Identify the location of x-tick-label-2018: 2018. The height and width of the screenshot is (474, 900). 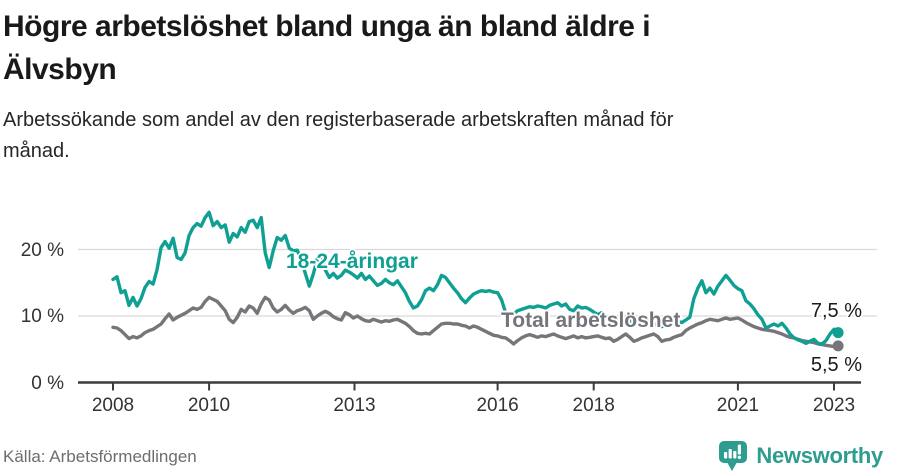
(594, 405).